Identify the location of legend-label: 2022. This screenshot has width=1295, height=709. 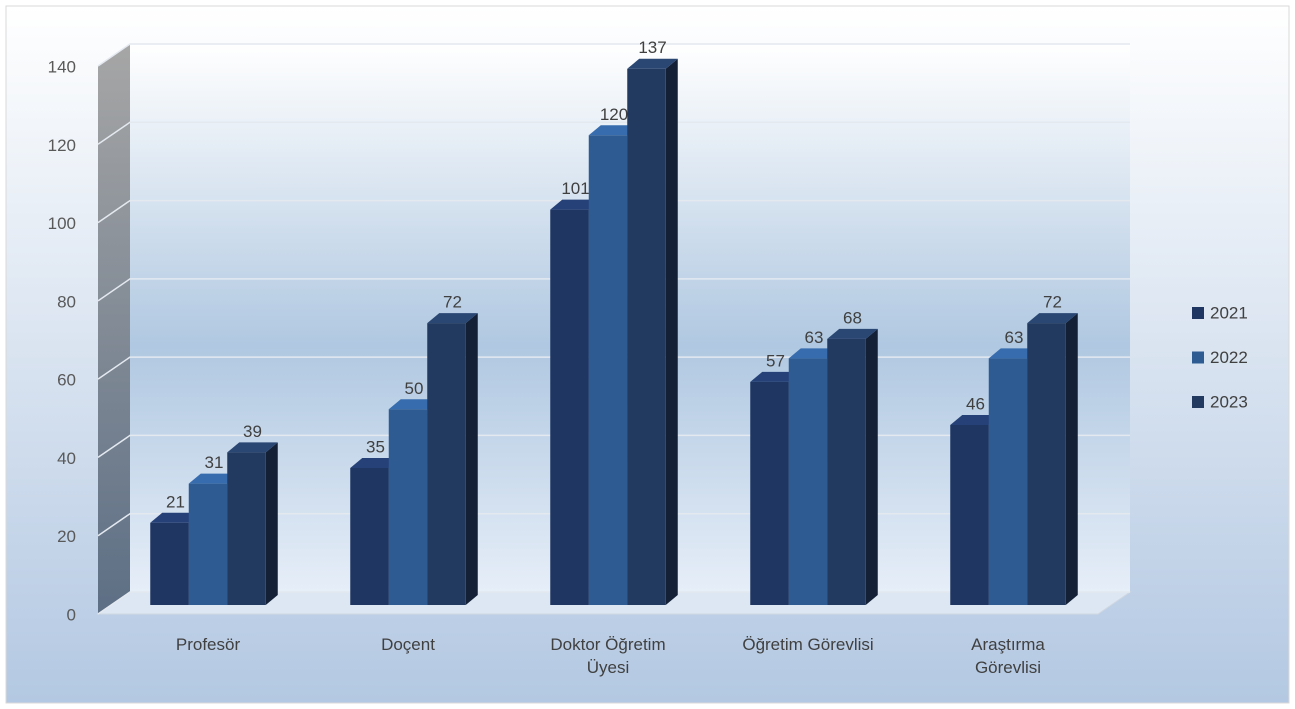
(1229, 357).